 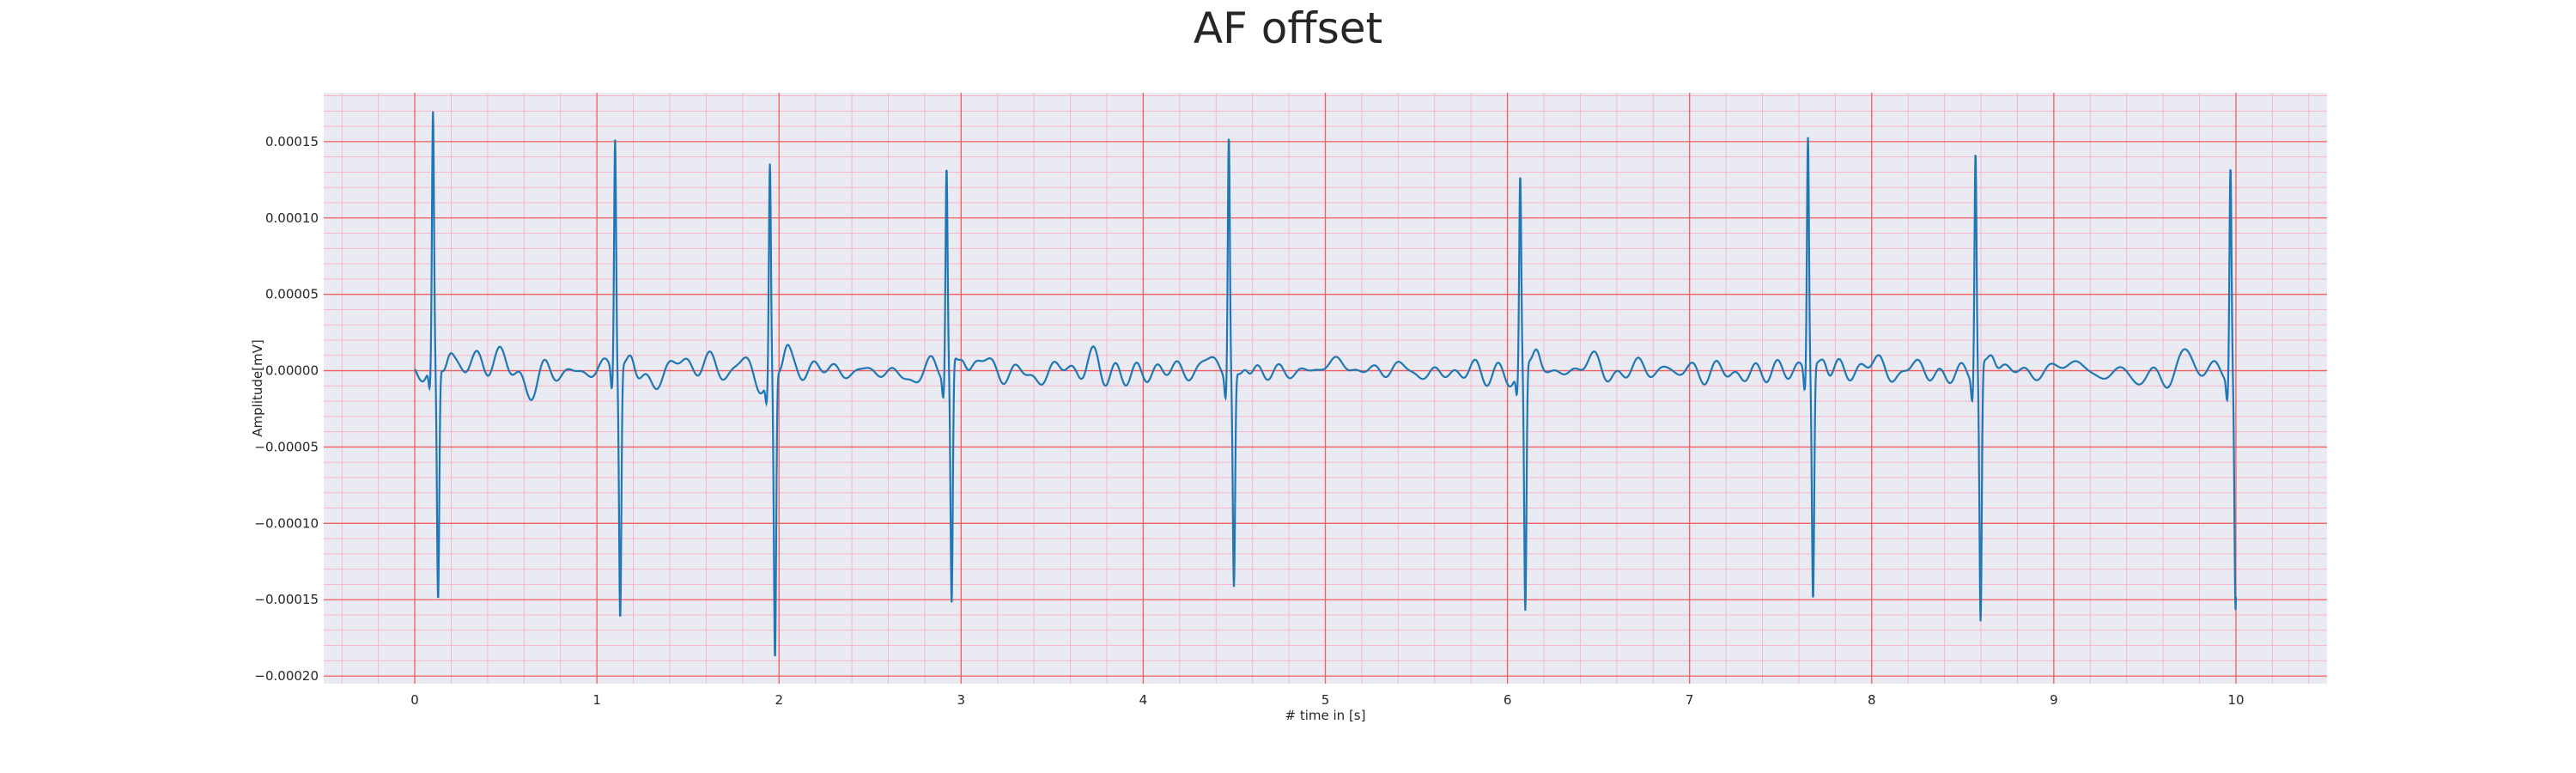 What do you see at coordinates (292, 141) in the screenshot?
I see `y-tick-label: 0.00015` at bounding box center [292, 141].